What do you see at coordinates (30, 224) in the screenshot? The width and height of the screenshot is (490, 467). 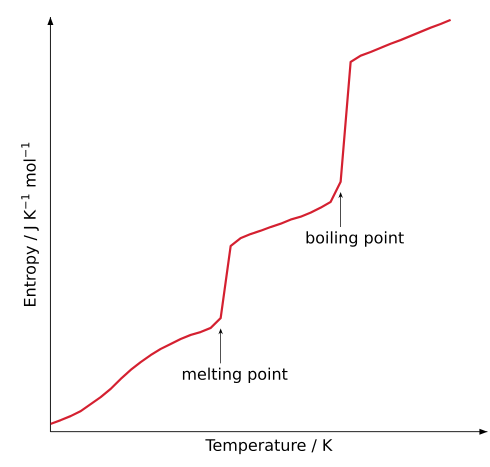 I see `y-axis-title: Entropy / J K$^{−1}$ mol$^{−1}$` at bounding box center [30, 224].